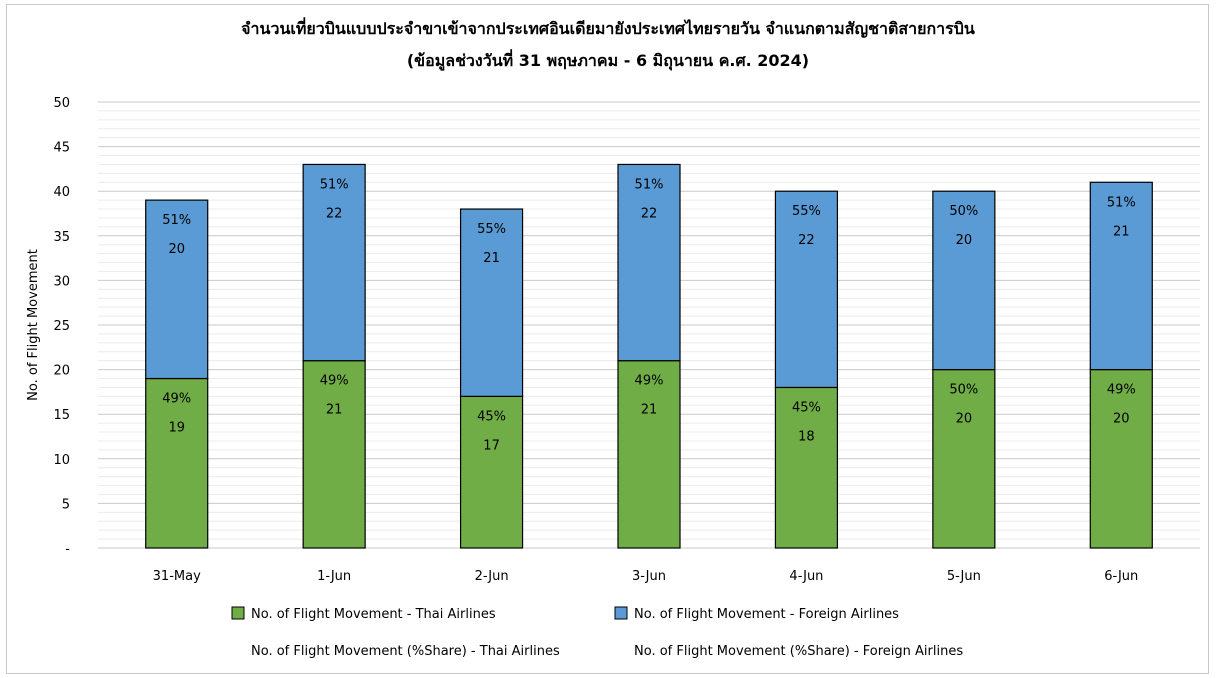  I want to click on y-tick-label: 10, so click(61, 460).